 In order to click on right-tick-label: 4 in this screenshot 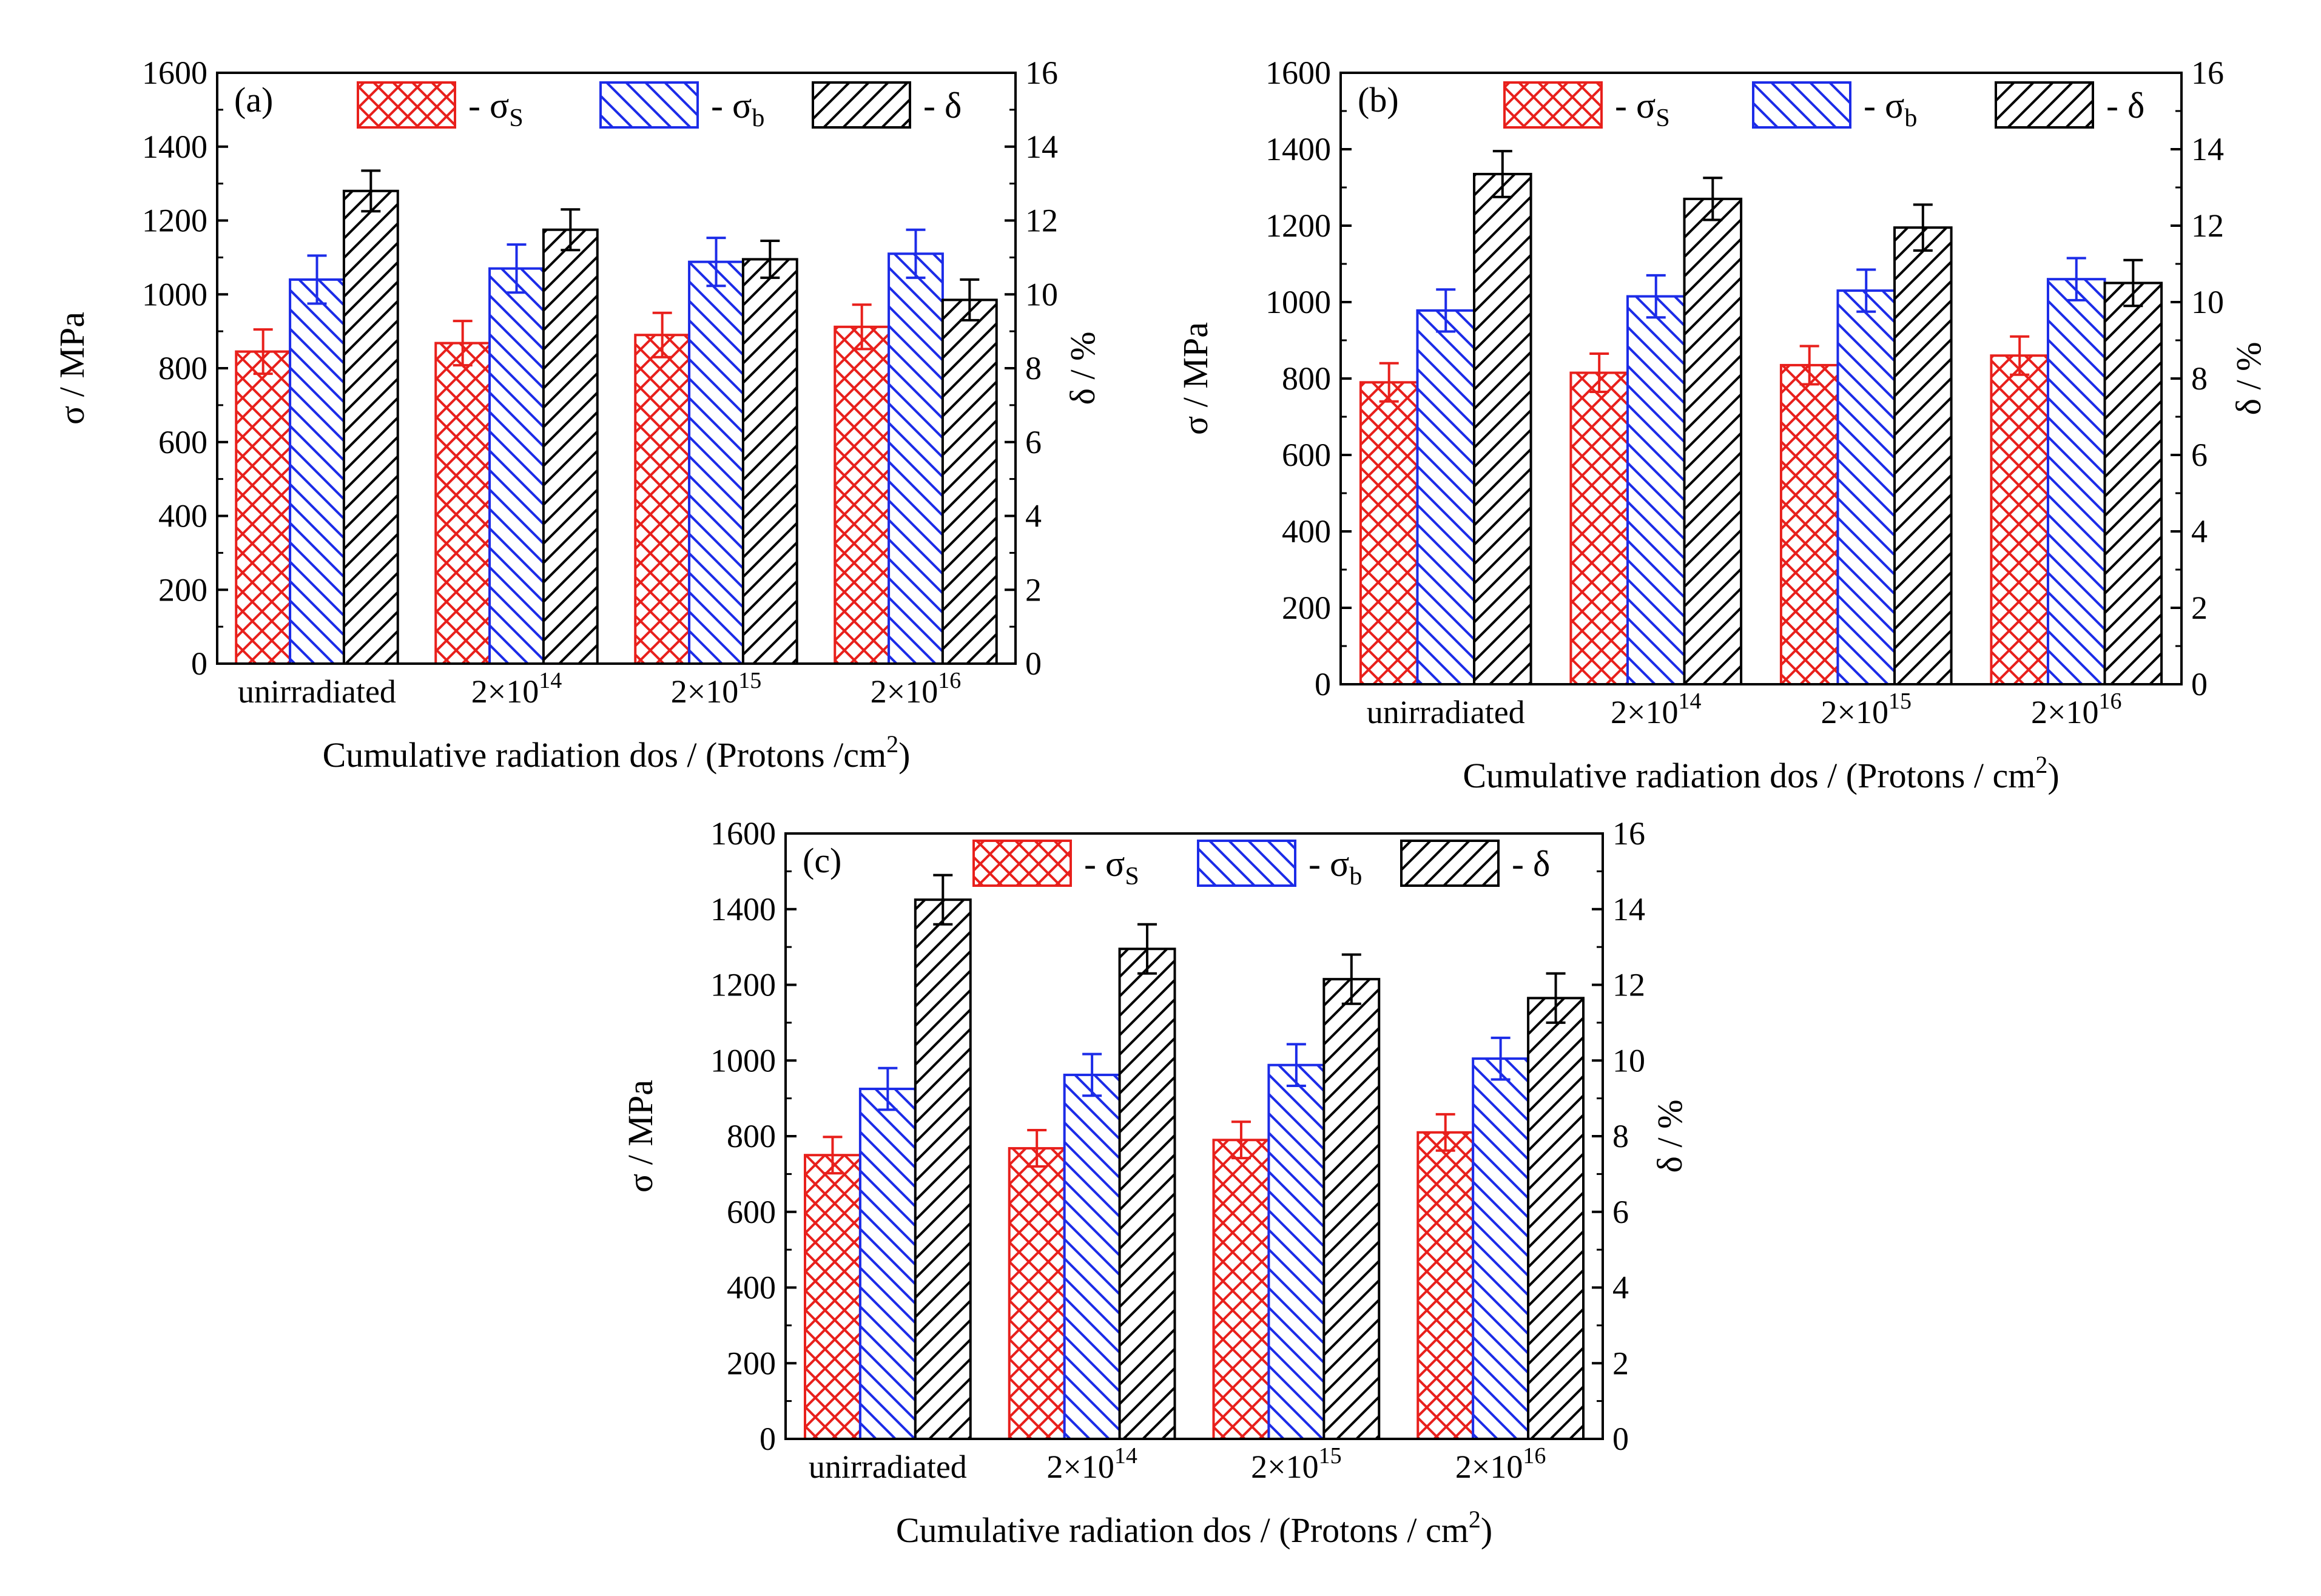, I will do `click(2199, 531)`.